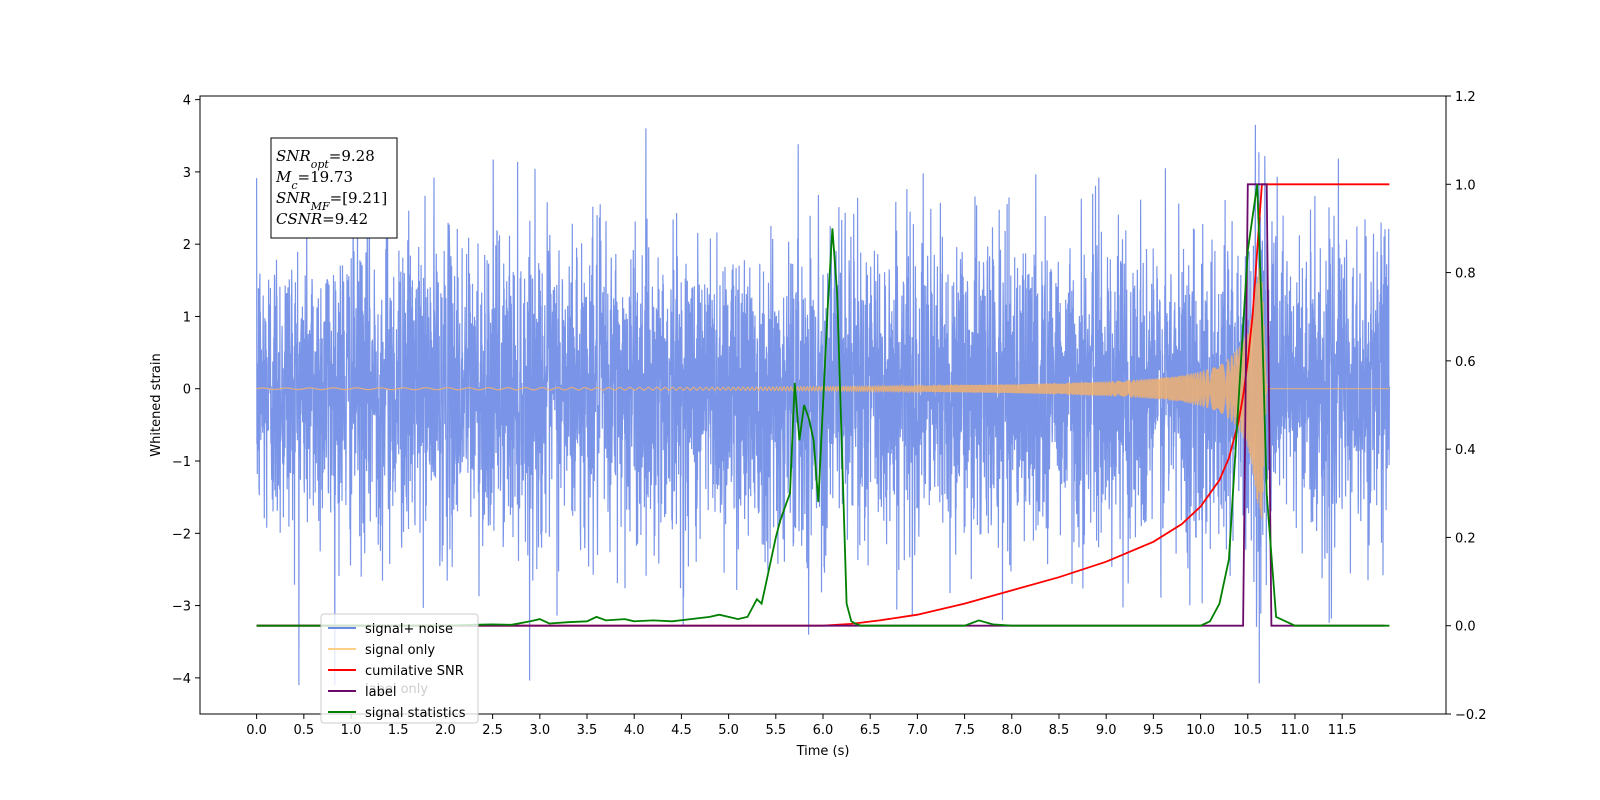 The height and width of the screenshot is (800, 1600). What do you see at coordinates (1466, 406) in the screenshot?
I see `y-axis-right: 1.2 1.0 0.8 0.6 0.4 0.2 0.0 −0.2` at bounding box center [1466, 406].